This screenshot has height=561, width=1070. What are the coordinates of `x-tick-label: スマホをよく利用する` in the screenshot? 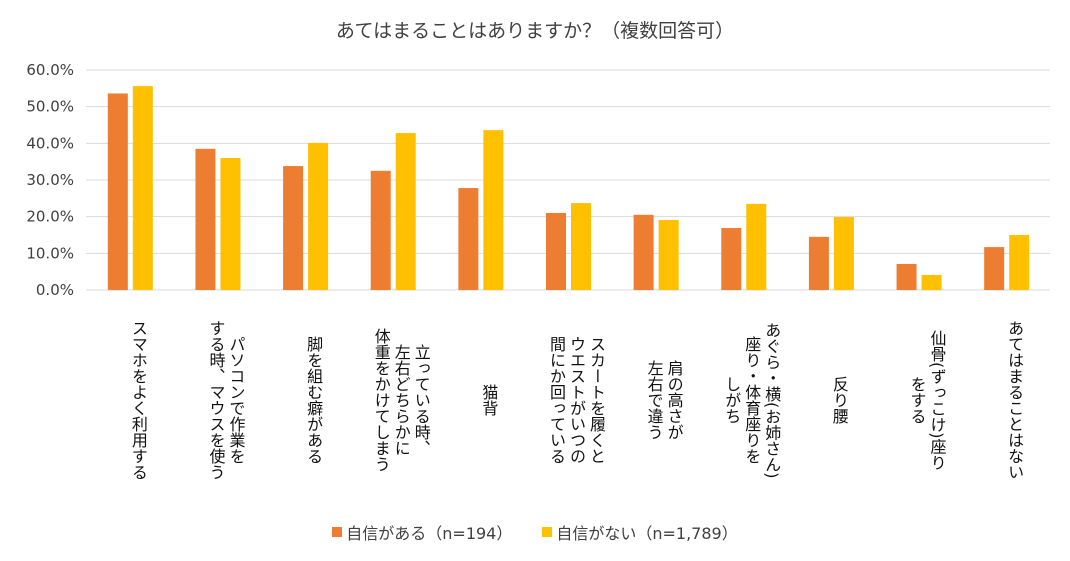 It's located at (138, 400).